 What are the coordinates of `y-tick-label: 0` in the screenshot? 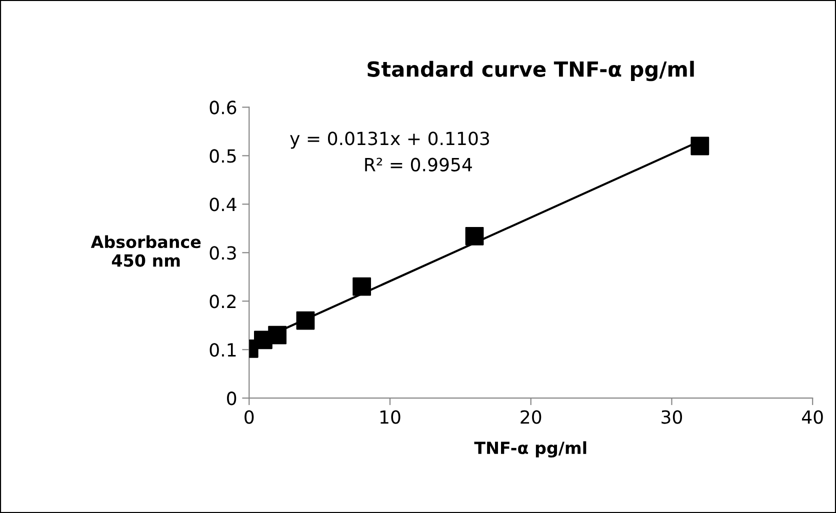 It's located at (231, 399).